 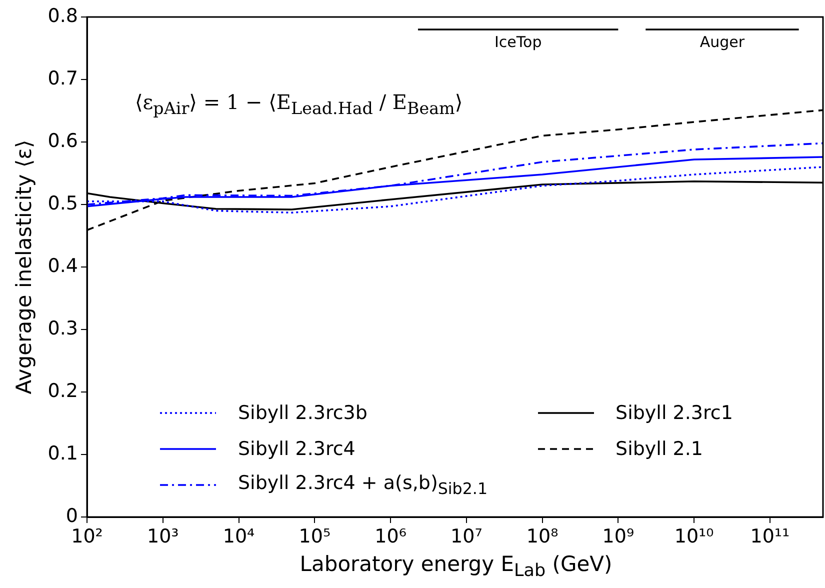 What do you see at coordinates (63, 453) in the screenshot?
I see `y-tick-label: 0.1` at bounding box center [63, 453].